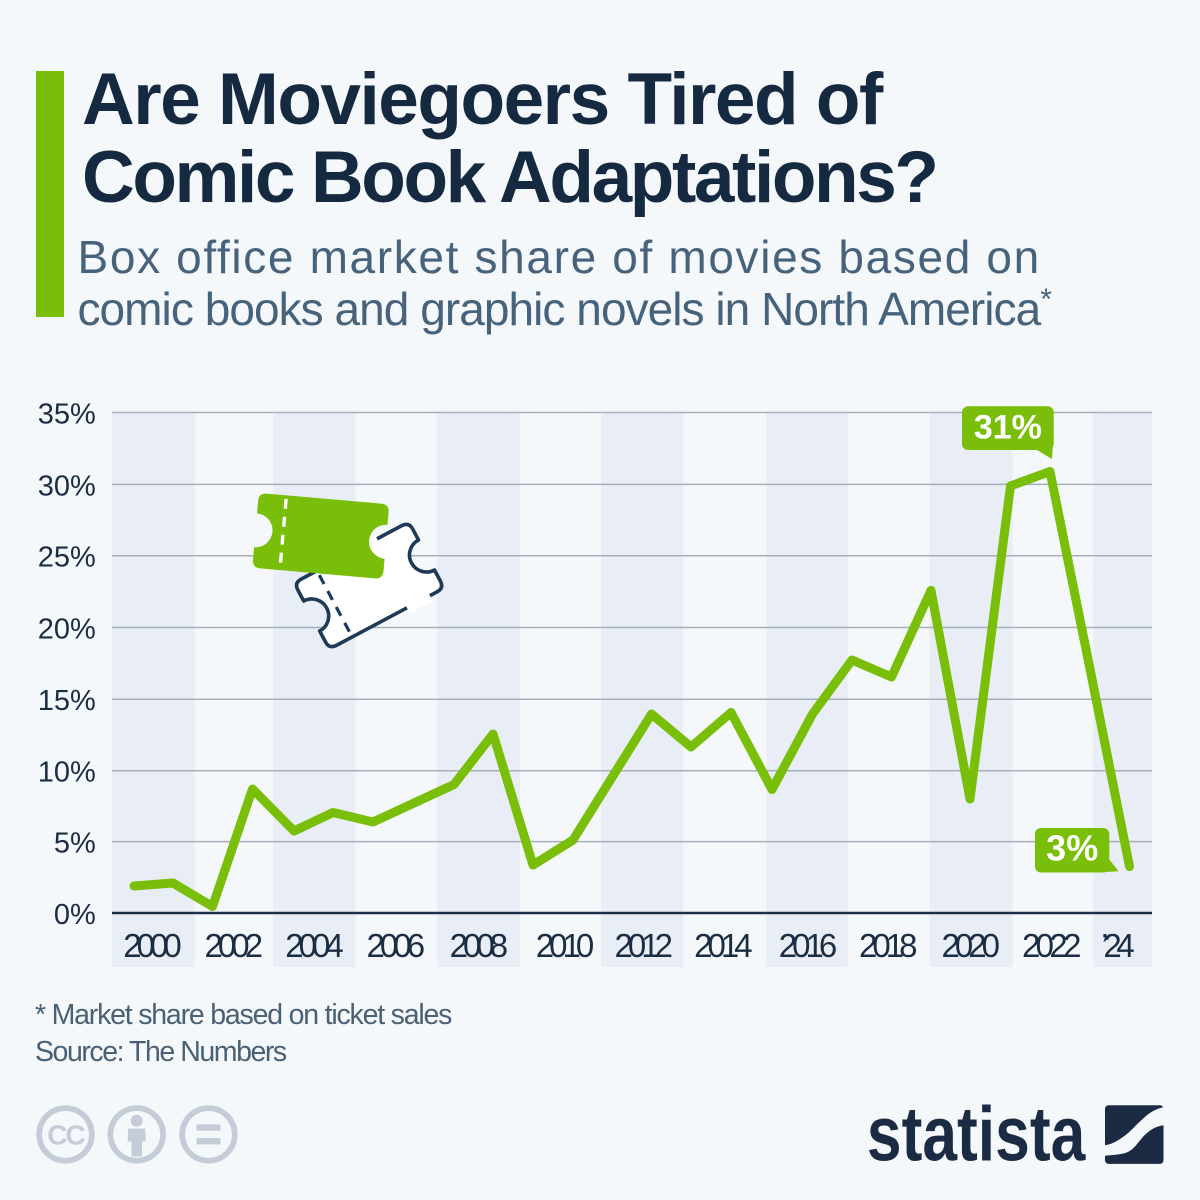  What do you see at coordinates (888, 945) in the screenshot?
I see `svg-text: 2018` at bounding box center [888, 945].